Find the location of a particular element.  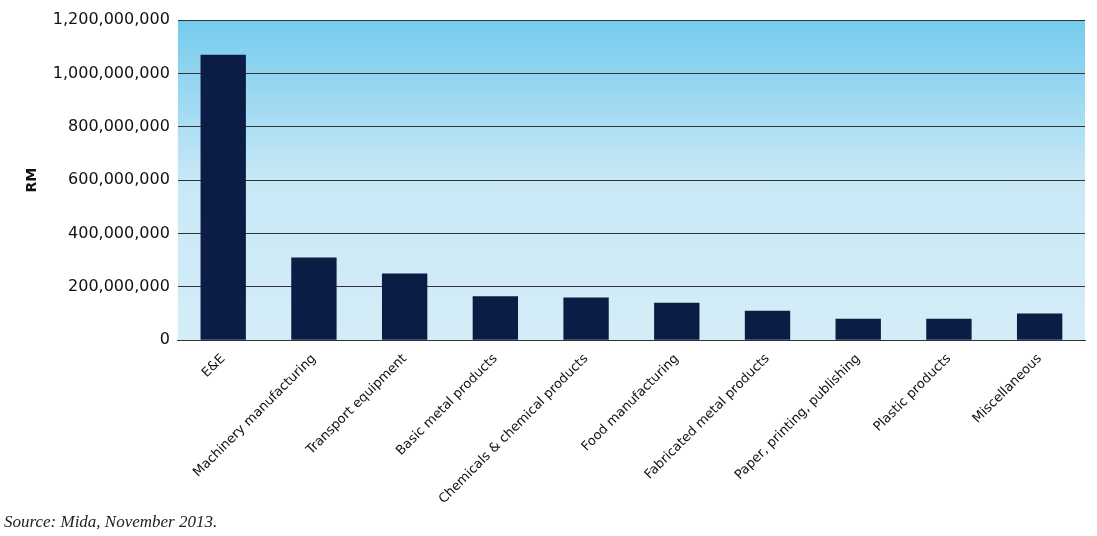

y-tick-label: 200,000,000 is located at coordinates (119, 285).